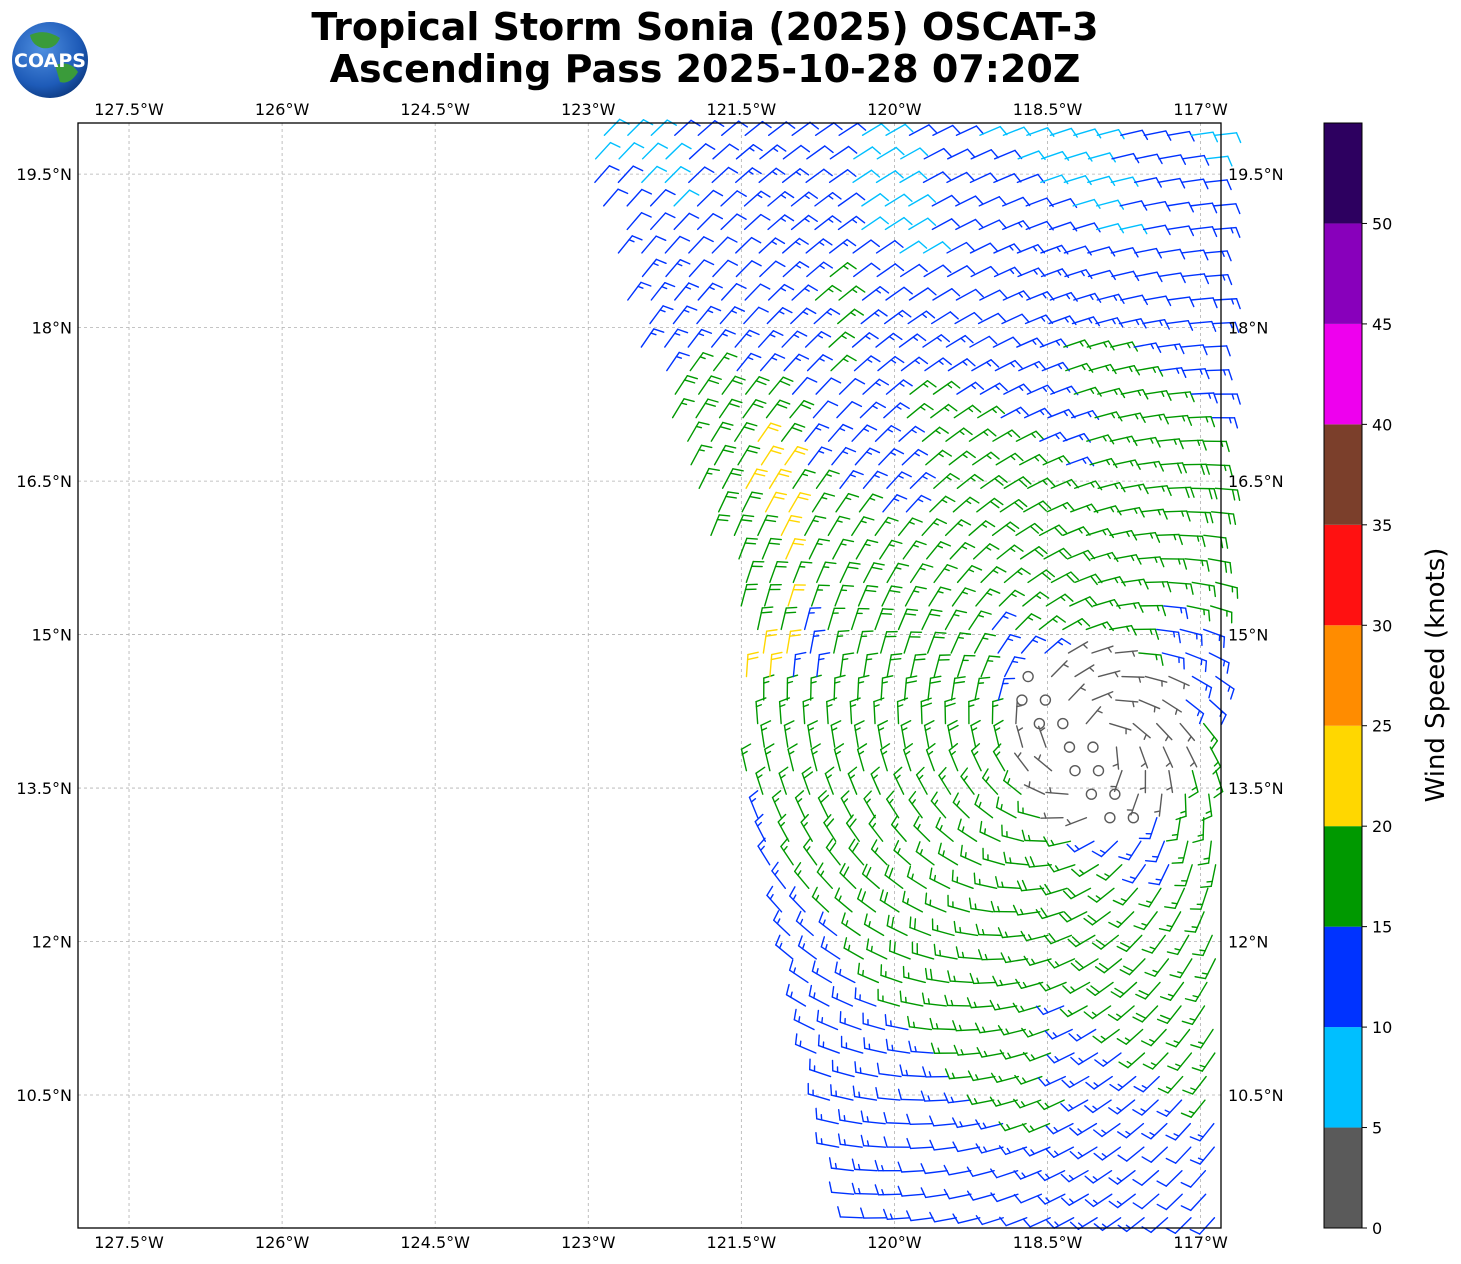 The image size is (1461, 1264). What do you see at coordinates (1248, 328) in the screenshot?
I see `lat-tick-label-right: 18°N` at bounding box center [1248, 328].